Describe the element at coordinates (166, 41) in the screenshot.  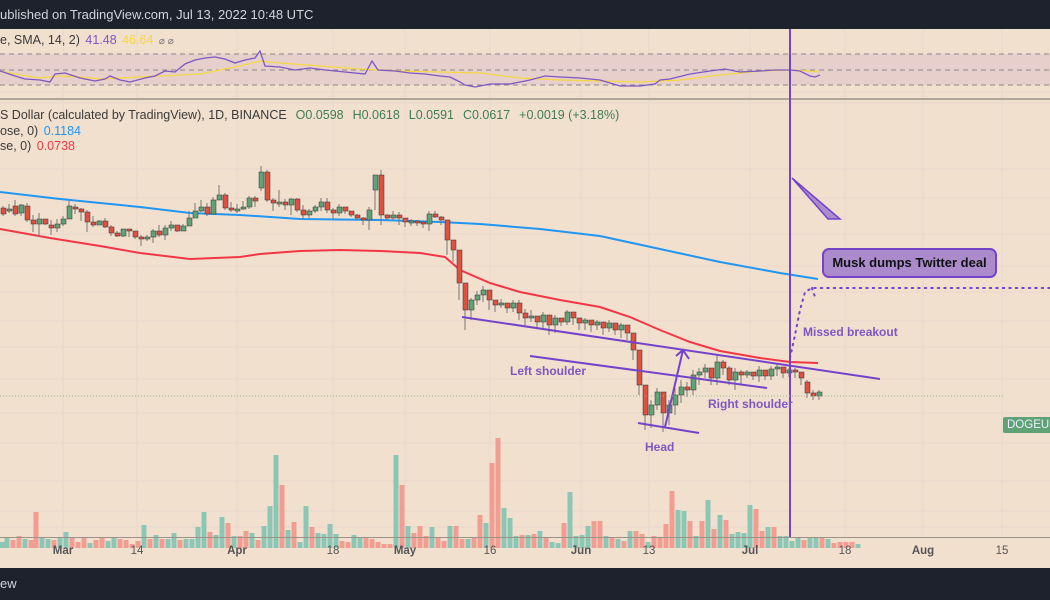
I see `hidden-values-icon: ⌀ ⌀` at that location.